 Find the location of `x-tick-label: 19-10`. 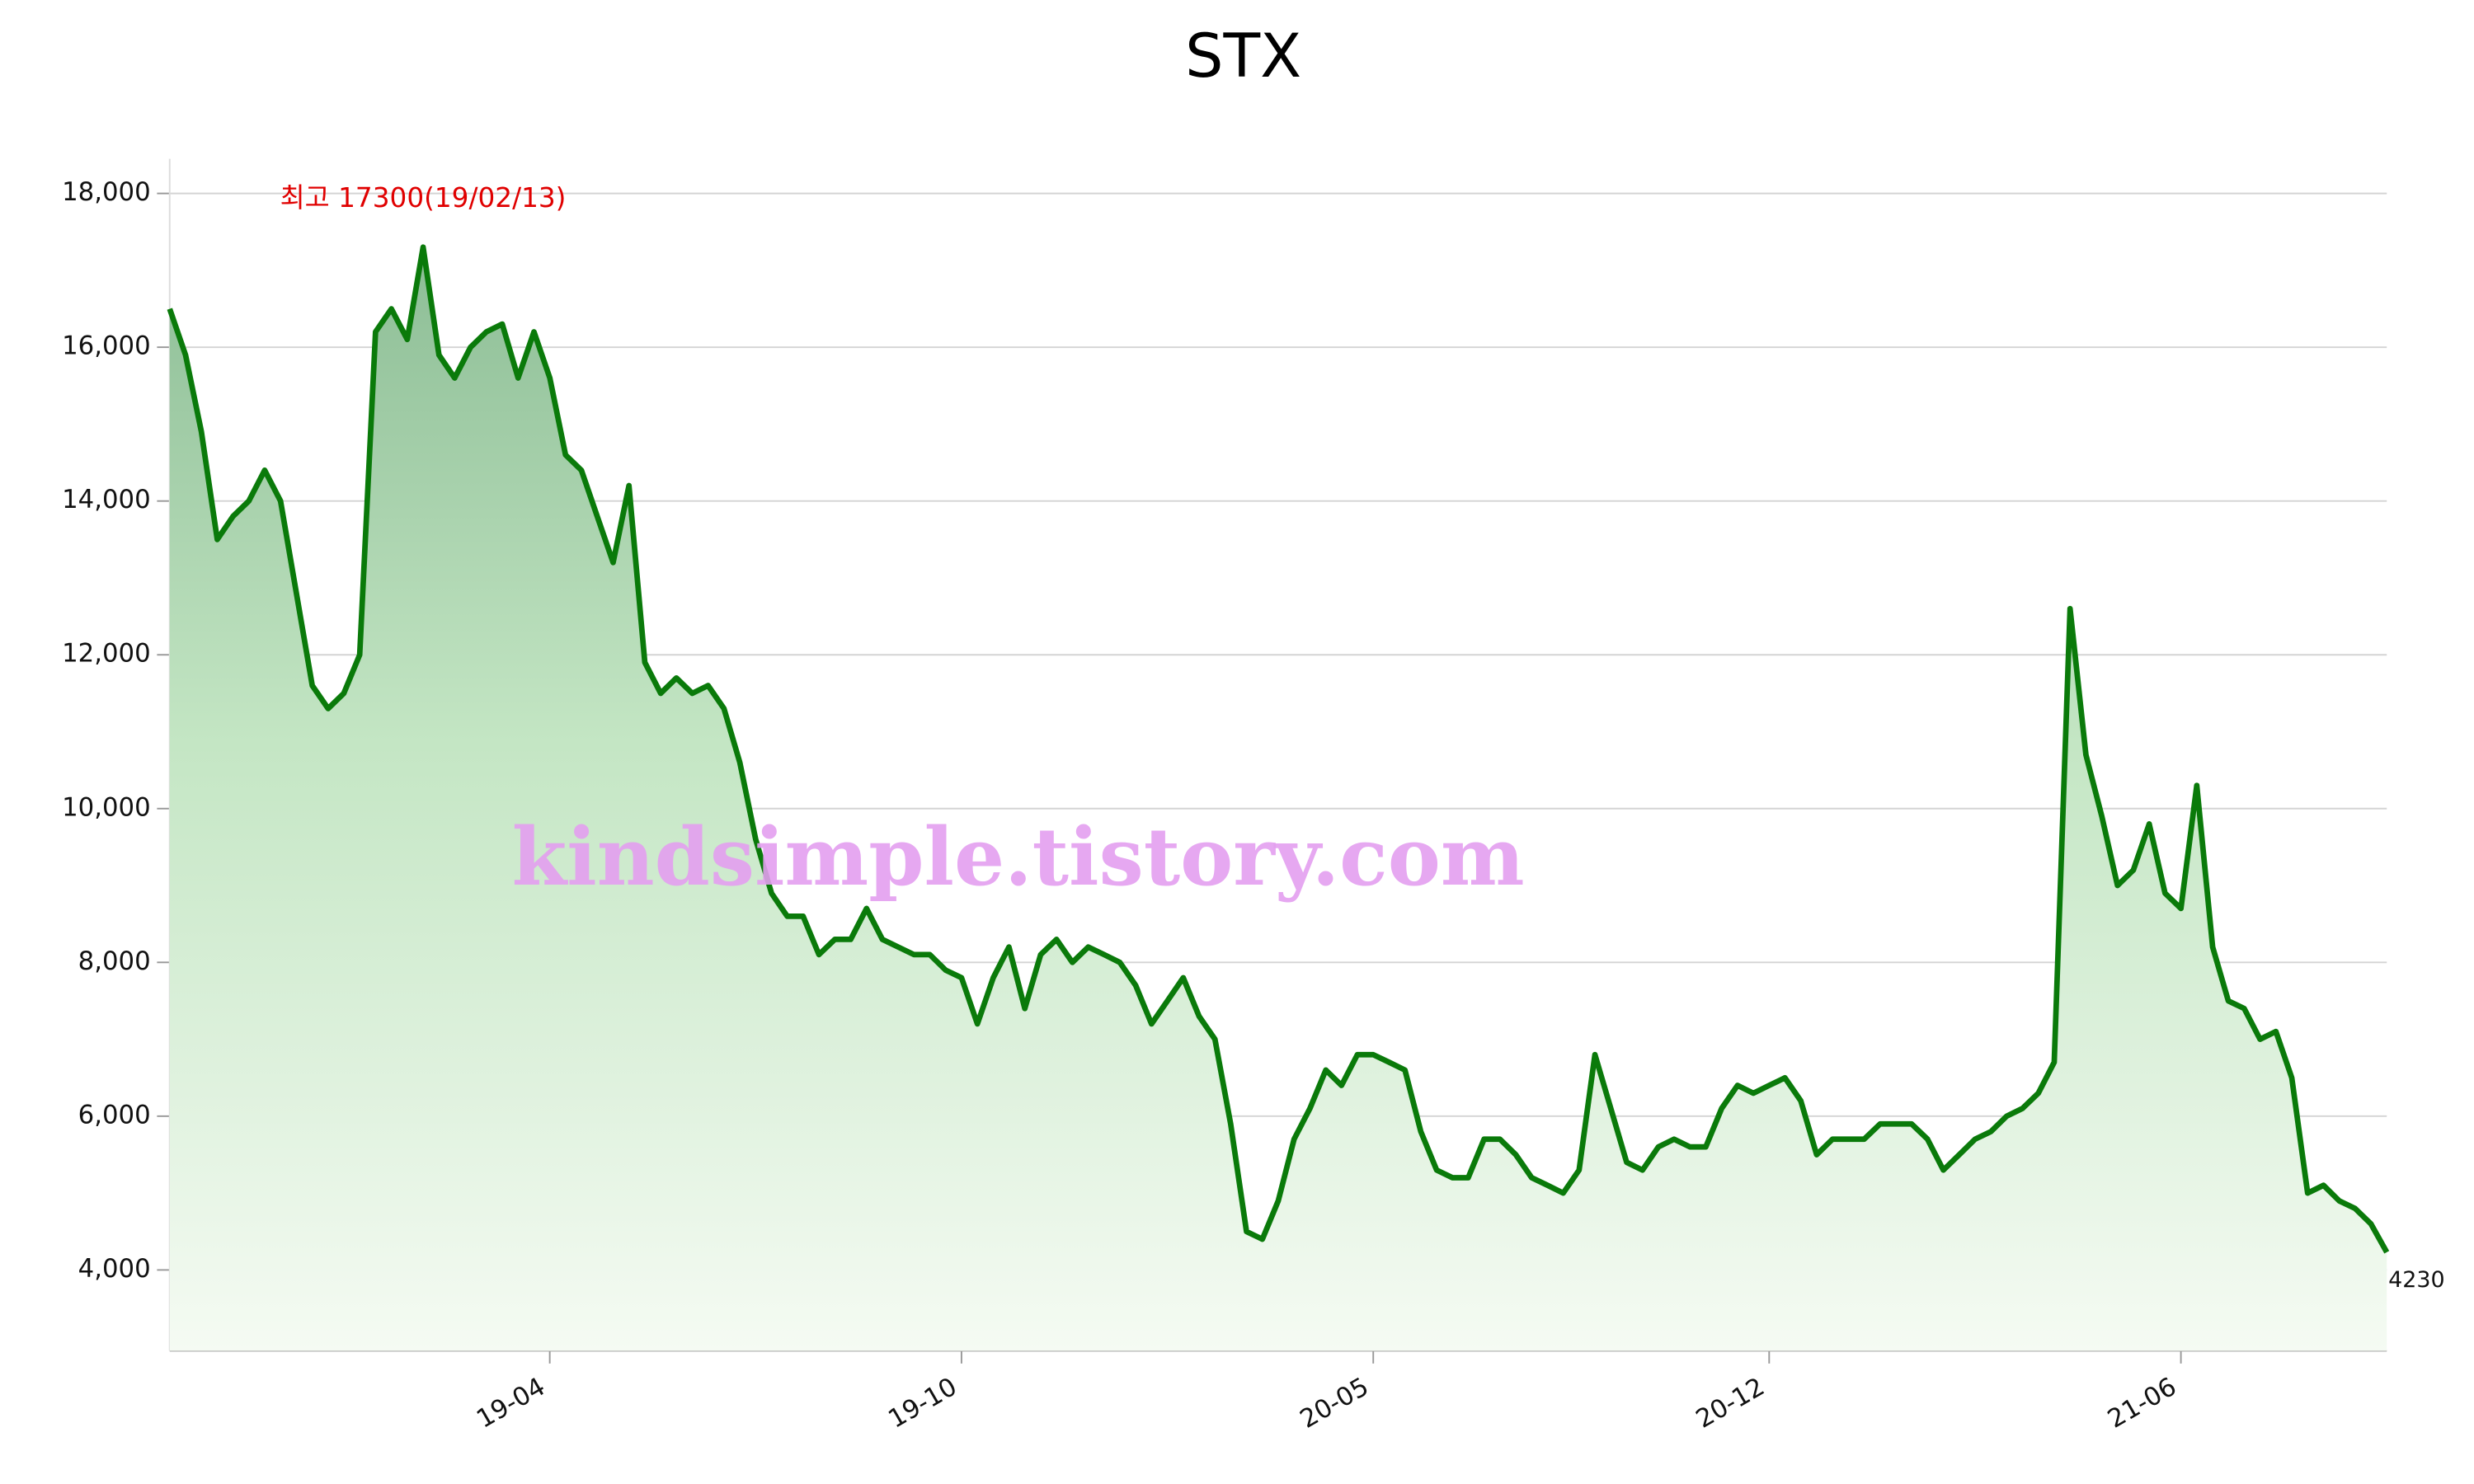

x-tick-label: 19-10 is located at coordinates (922, 1403).